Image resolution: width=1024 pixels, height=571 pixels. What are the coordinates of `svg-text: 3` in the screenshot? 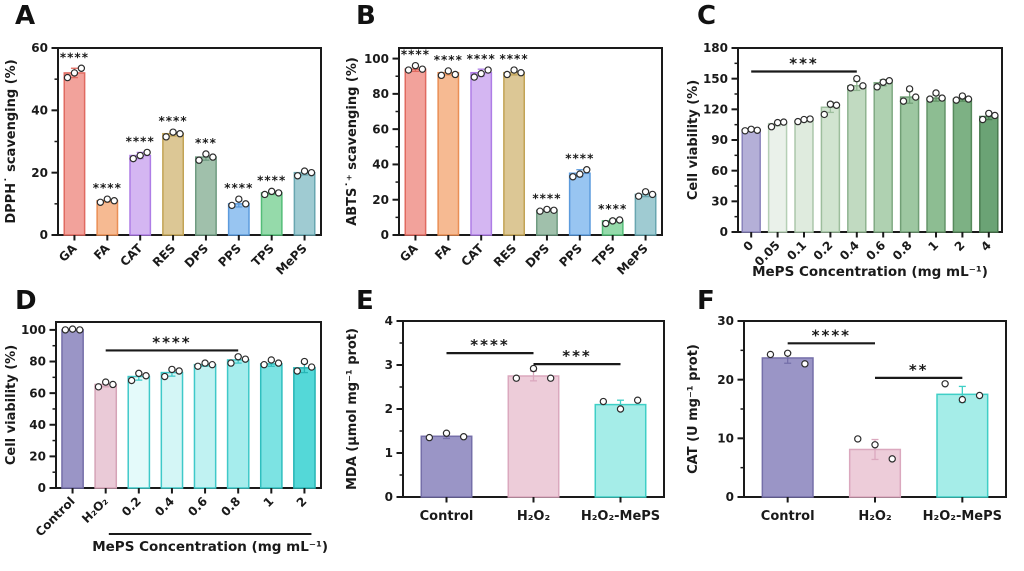 It's located at (389, 365).